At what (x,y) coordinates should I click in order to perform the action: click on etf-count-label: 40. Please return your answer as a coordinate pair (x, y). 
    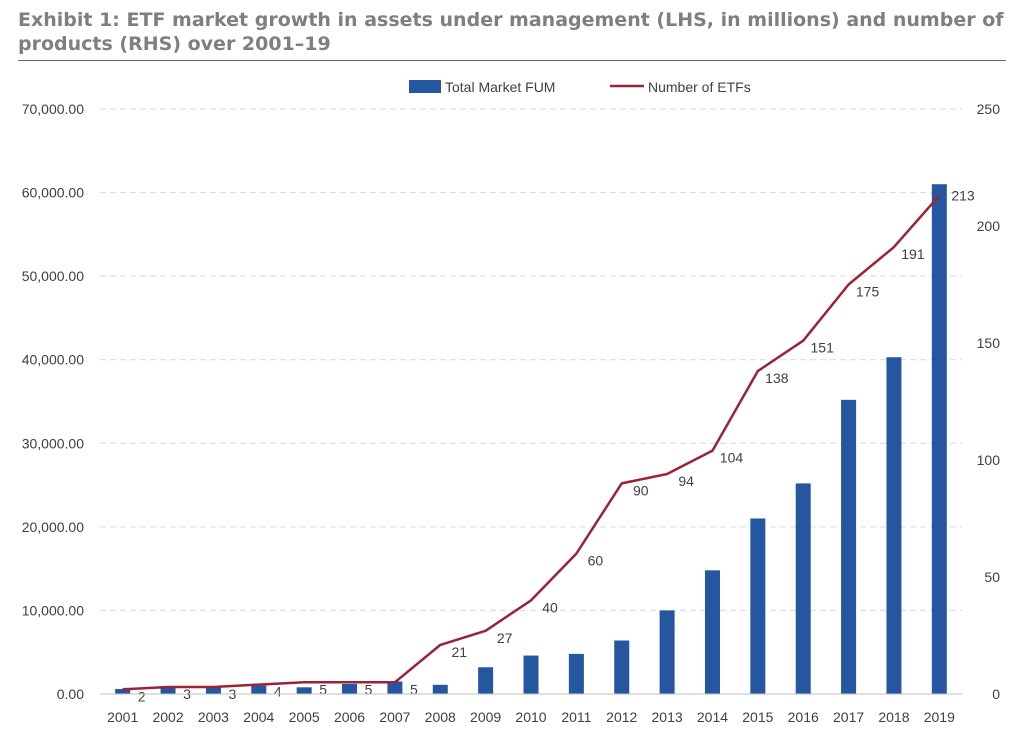
    Looking at the image, I should click on (550, 607).